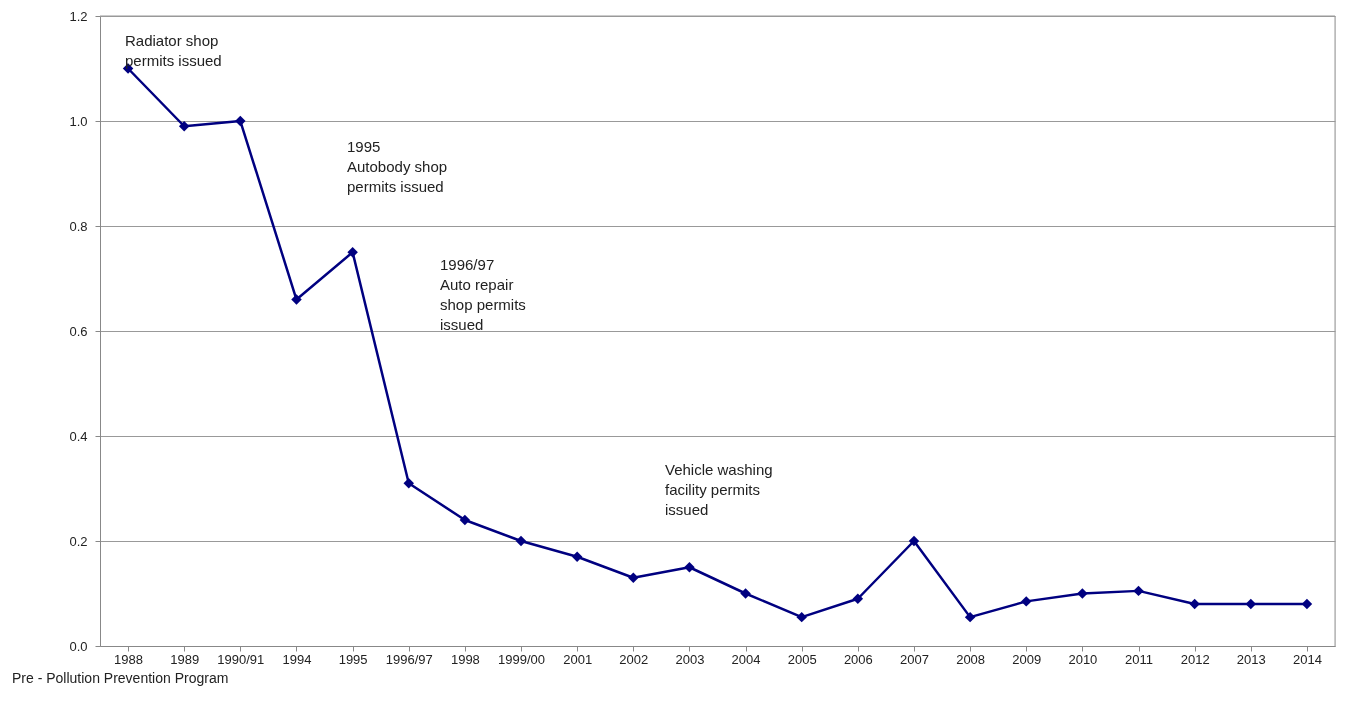  I want to click on y-tick-label: 0.0, so click(78, 646).